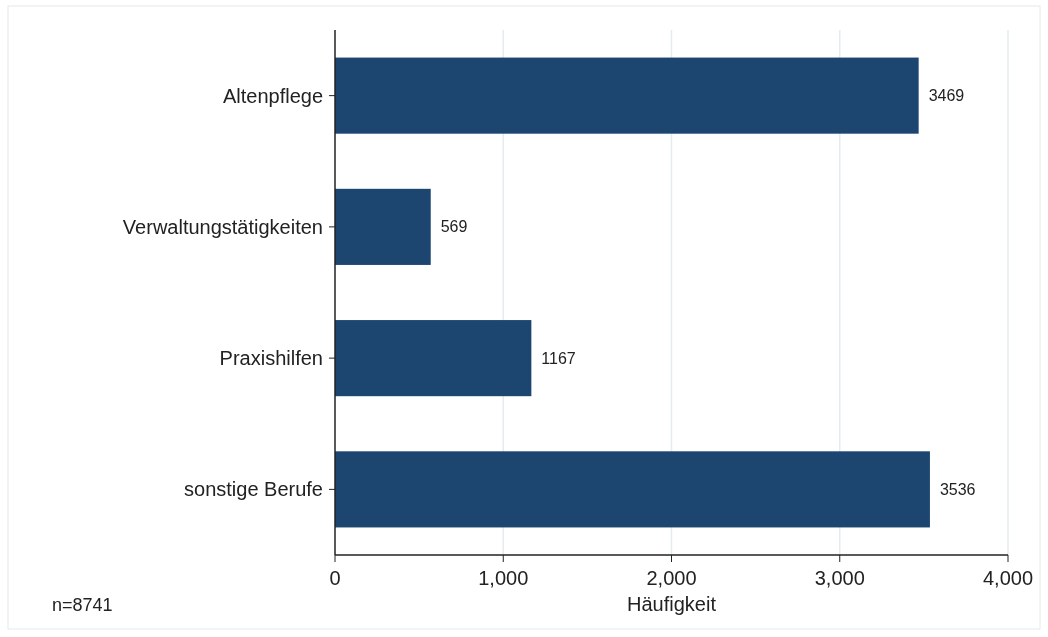  Describe the element at coordinates (503, 578) in the screenshot. I see `x-tick-label: 1,000` at that location.